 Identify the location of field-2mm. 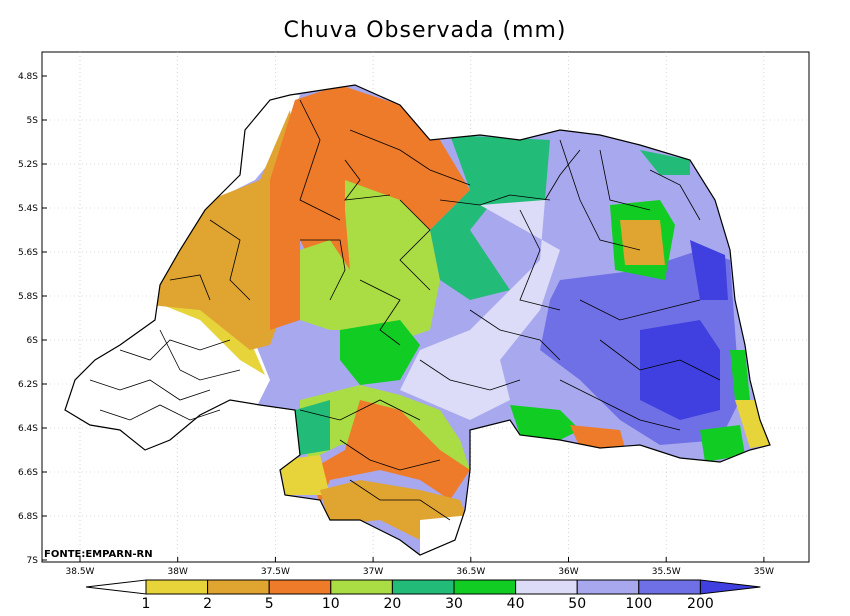
(642, 242).